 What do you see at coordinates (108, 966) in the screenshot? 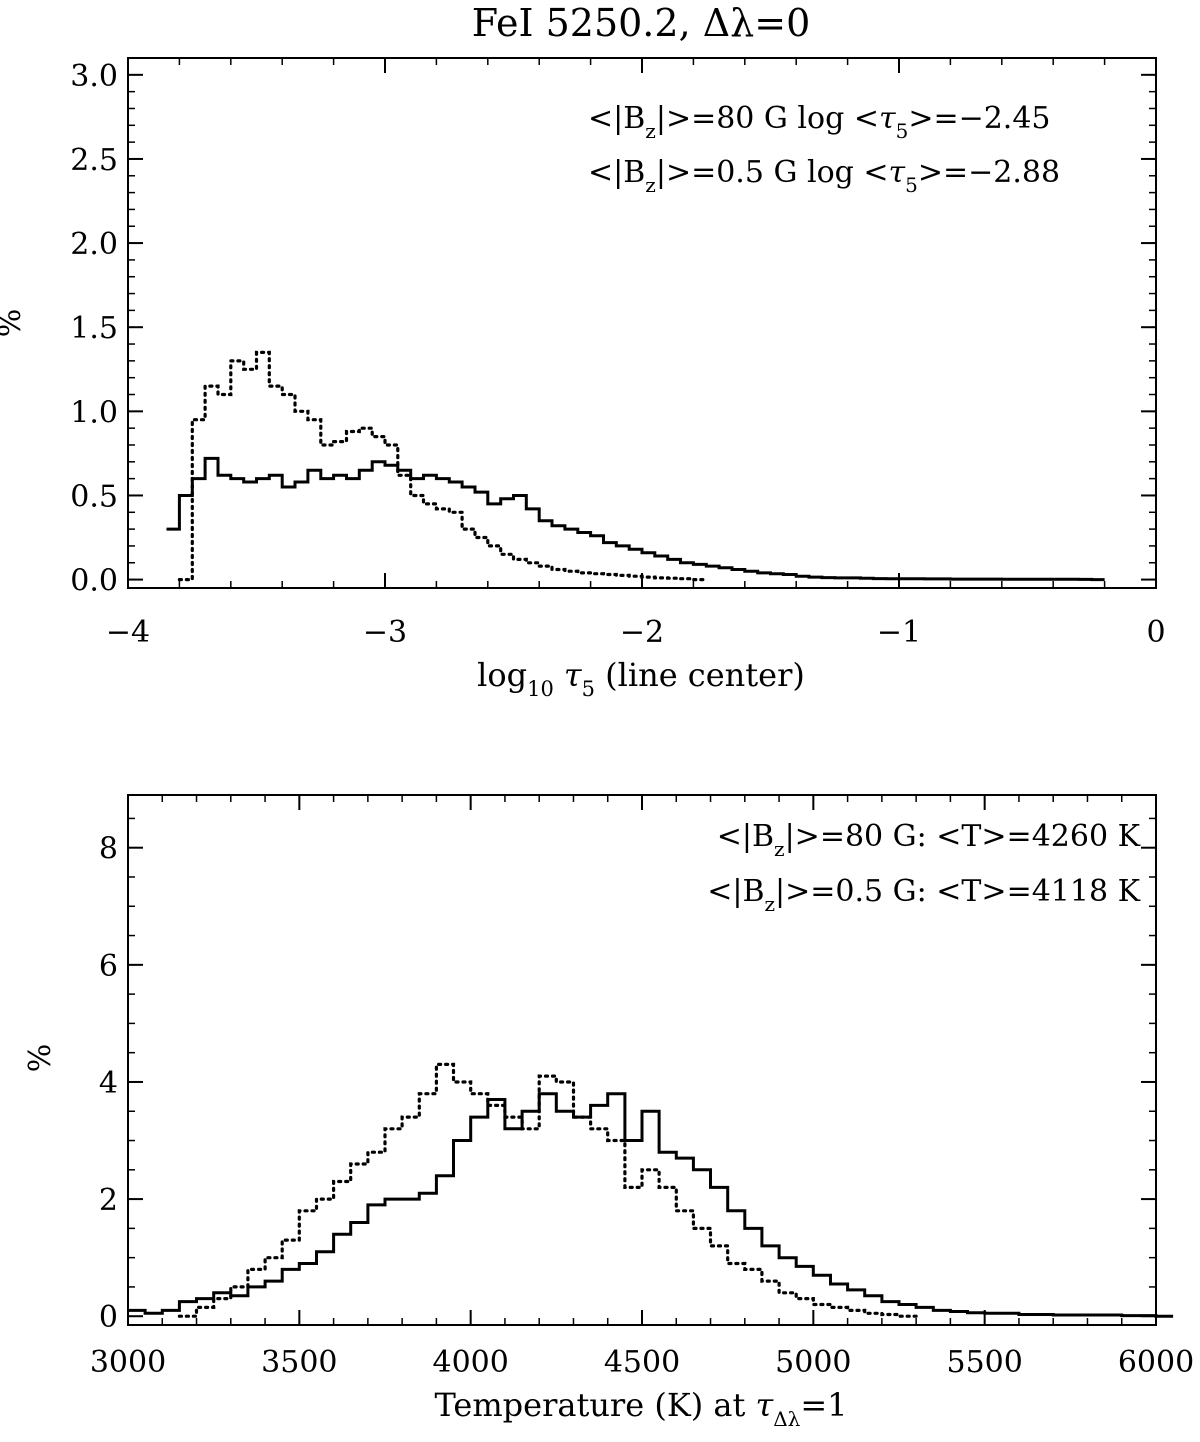
I see `bottom-y-tick-label: 6` at bounding box center [108, 966].